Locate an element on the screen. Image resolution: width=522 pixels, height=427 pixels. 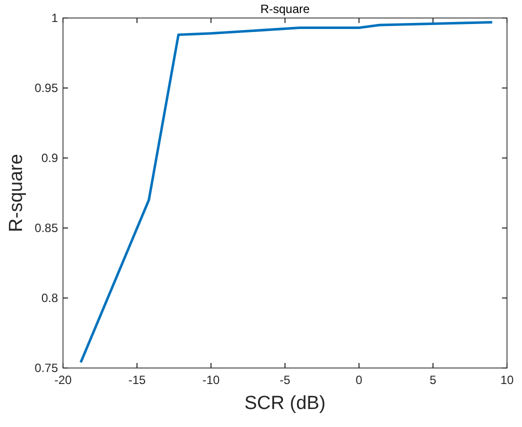
x-tick-label: -20 is located at coordinates (63, 380).